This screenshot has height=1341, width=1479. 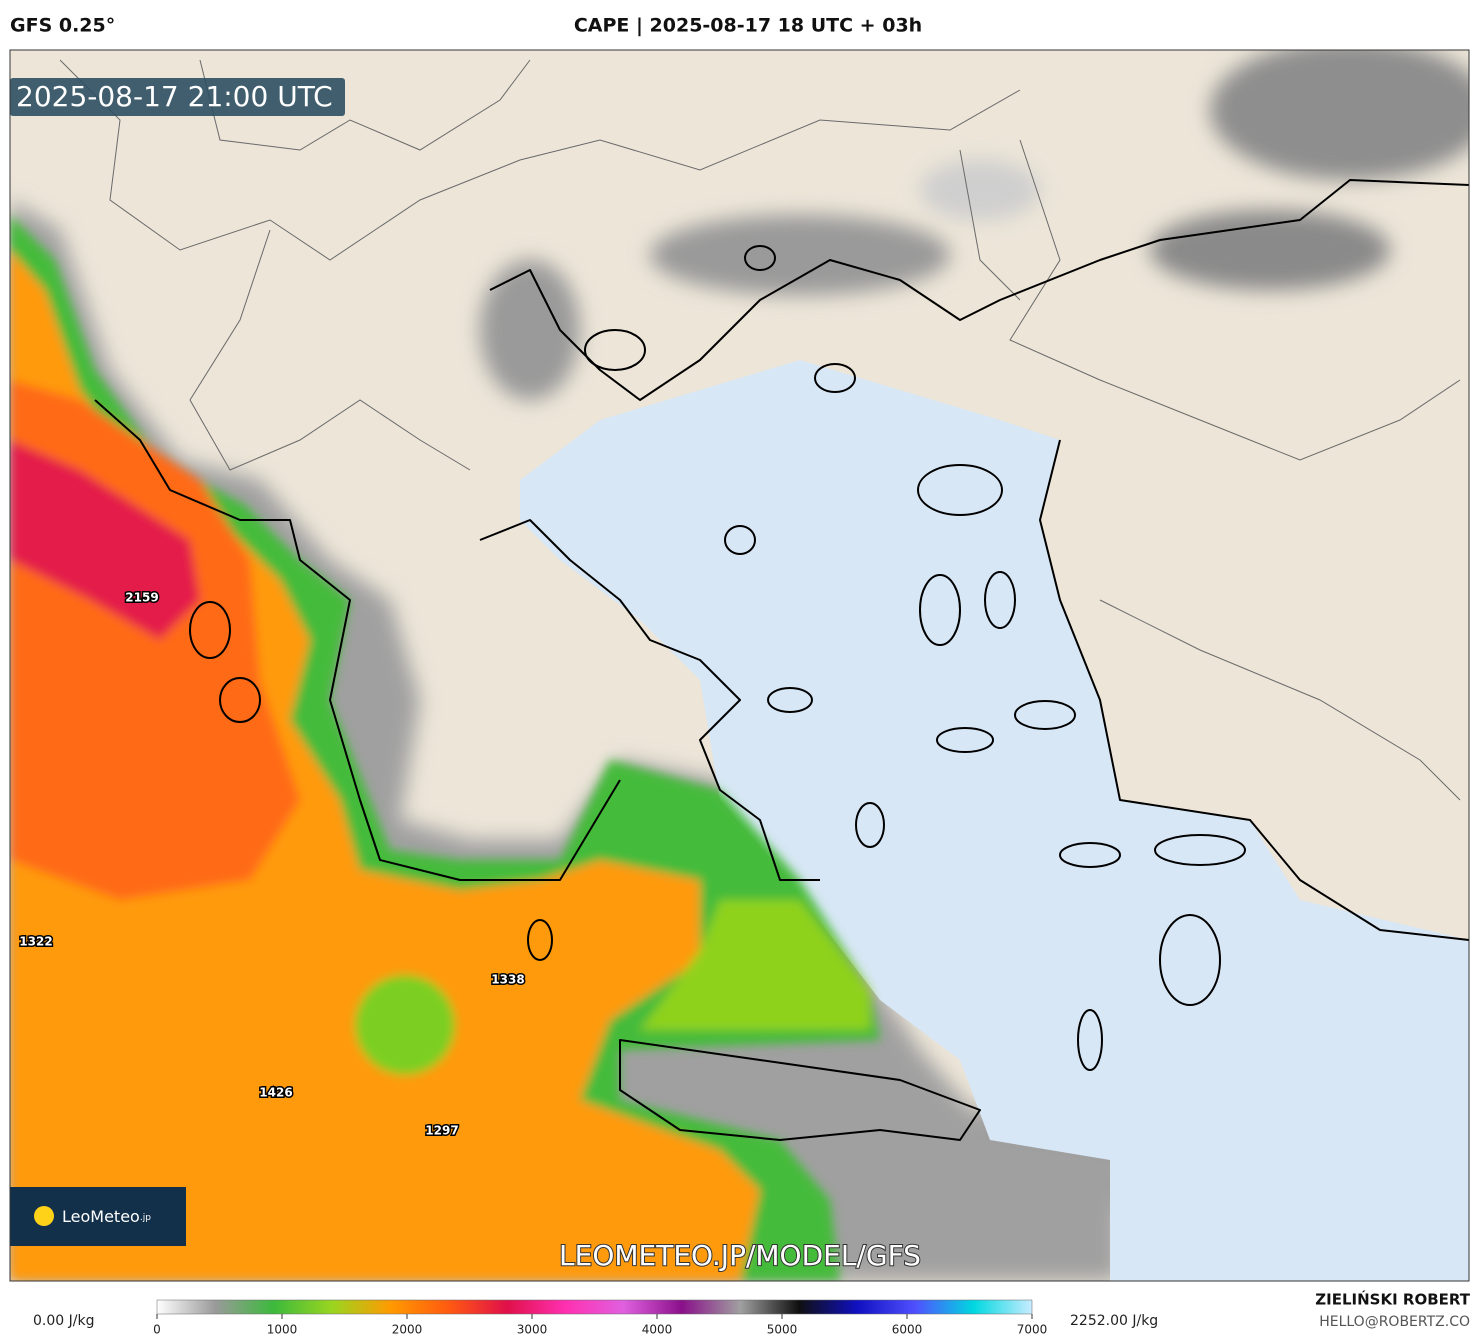 What do you see at coordinates (1392, 1299) in the screenshot?
I see `author: ZIELIŃSKI ROBERT` at bounding box center [1392, 1299].